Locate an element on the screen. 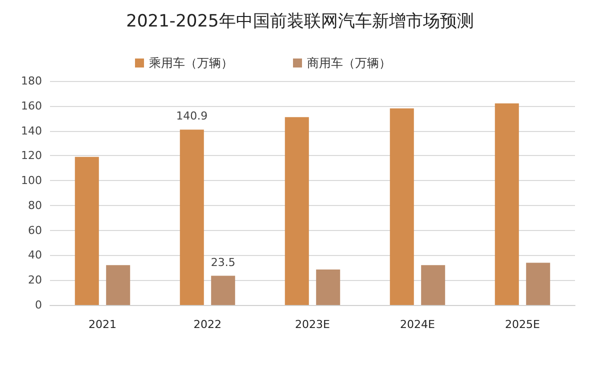  y-tick-label: 180 is located at coordinates (31, 81).